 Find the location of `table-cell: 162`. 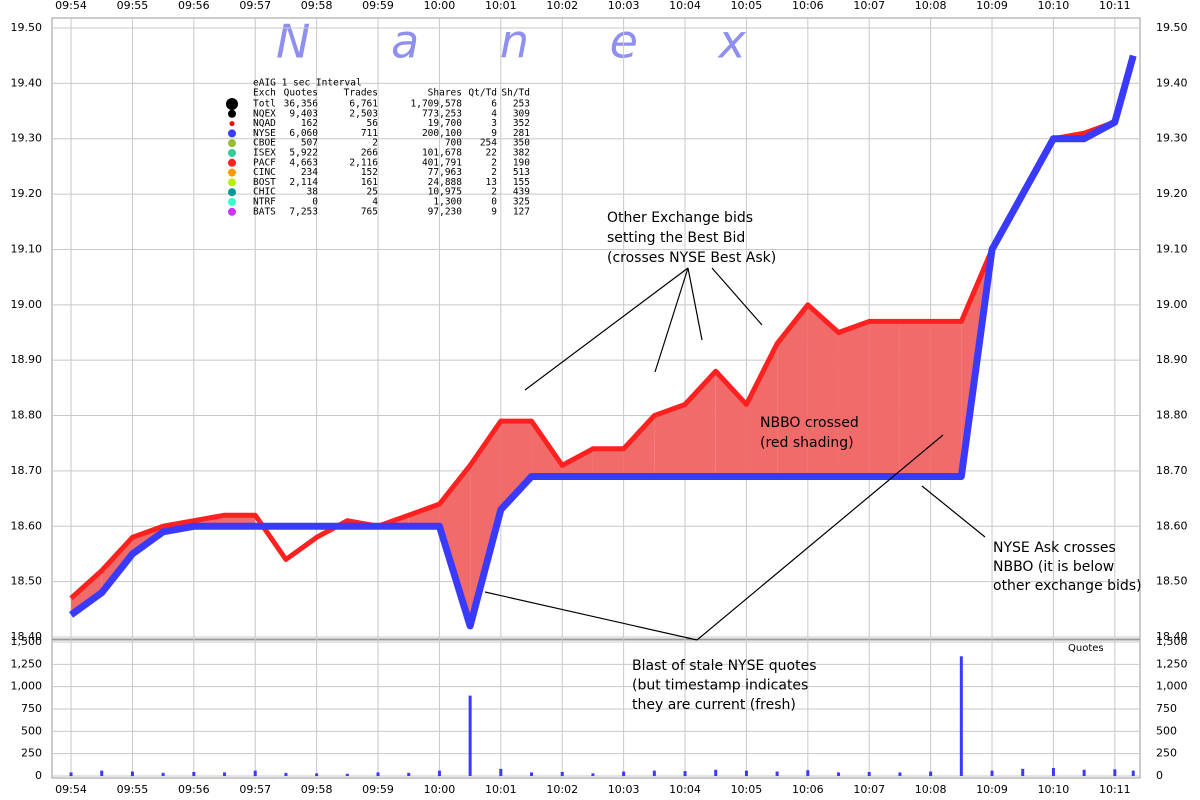

table-cell: 162 is located at coordinates (309, 123).